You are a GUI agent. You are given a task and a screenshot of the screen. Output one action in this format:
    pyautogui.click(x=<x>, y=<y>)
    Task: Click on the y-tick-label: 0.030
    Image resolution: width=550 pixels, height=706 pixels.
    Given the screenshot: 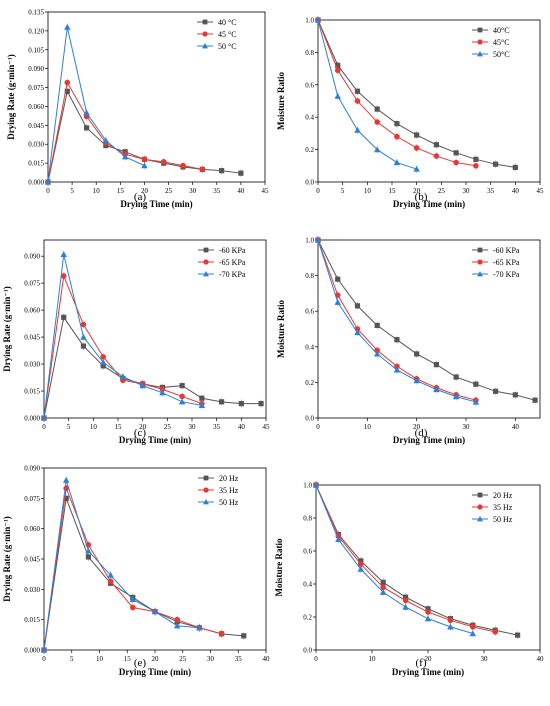 What is the action you would take?
    pyautogui.click(x=32, y=590)
    